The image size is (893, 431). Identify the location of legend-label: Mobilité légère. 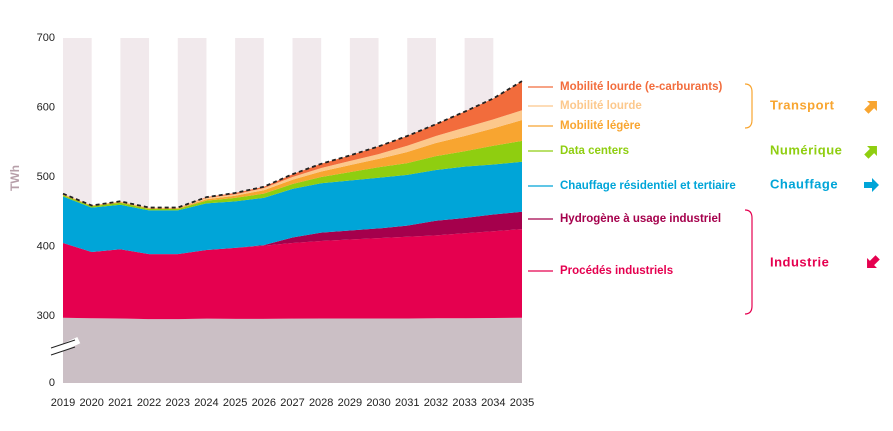
(600, 126).